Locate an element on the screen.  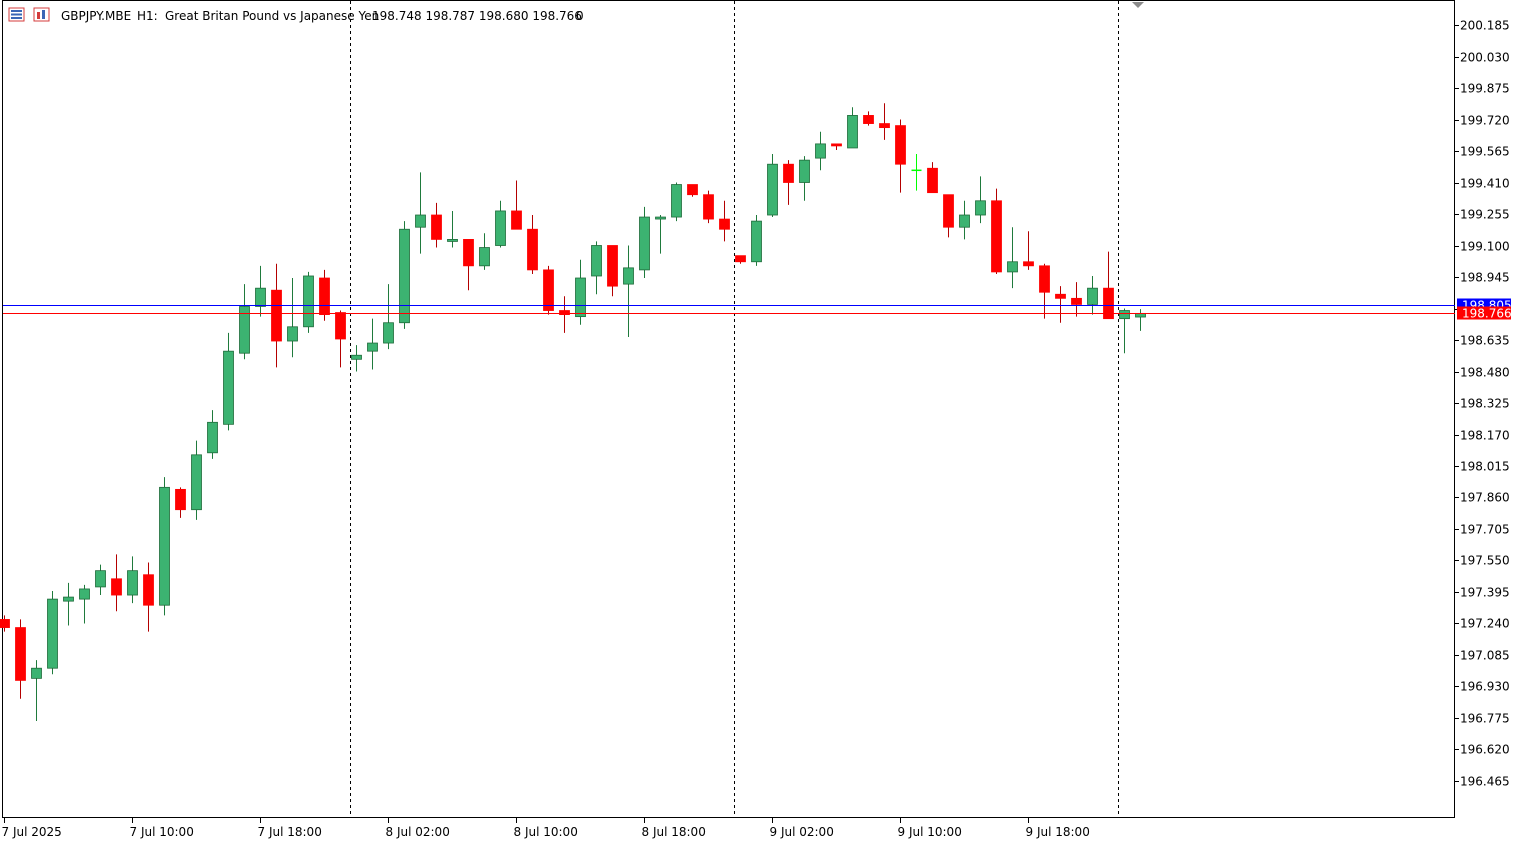
x-tick-label: 9 Jul 18:00 is located at coordinates (1058, 832).